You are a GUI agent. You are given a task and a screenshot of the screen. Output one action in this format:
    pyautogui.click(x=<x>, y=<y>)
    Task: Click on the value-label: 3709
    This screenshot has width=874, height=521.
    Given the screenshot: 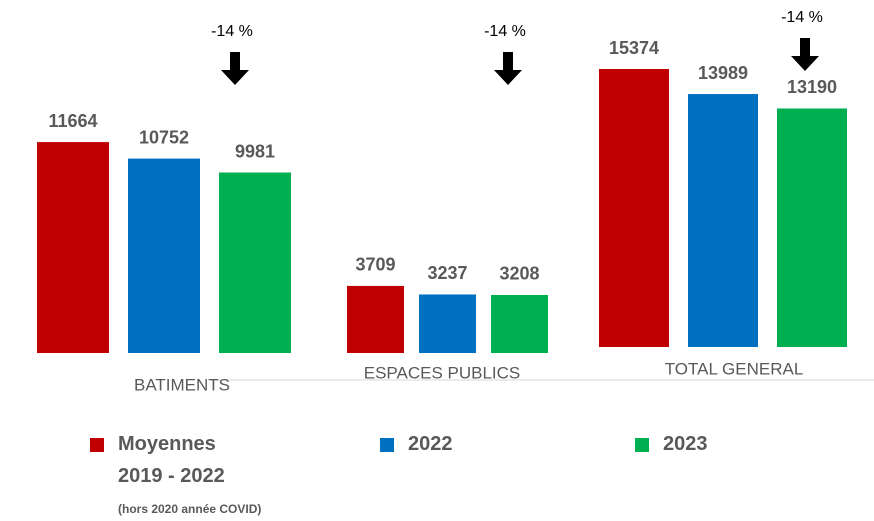 What is the action you would take?
    pyautogui.click(x=375, y=265)
    